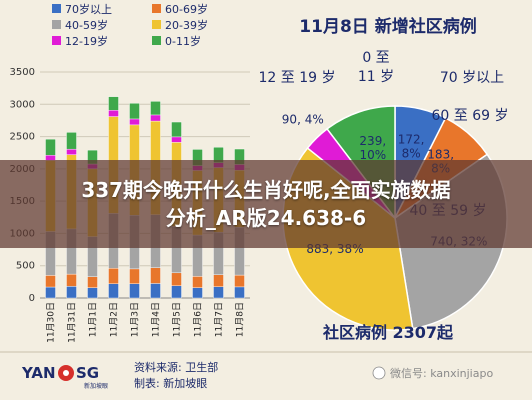 The width and height of the screenshot is (532, 400). What do you see at coordinates (114, 319) in the screenshot?
I see `x-tick-label: 11月2日` at bounding box center [114, 319].